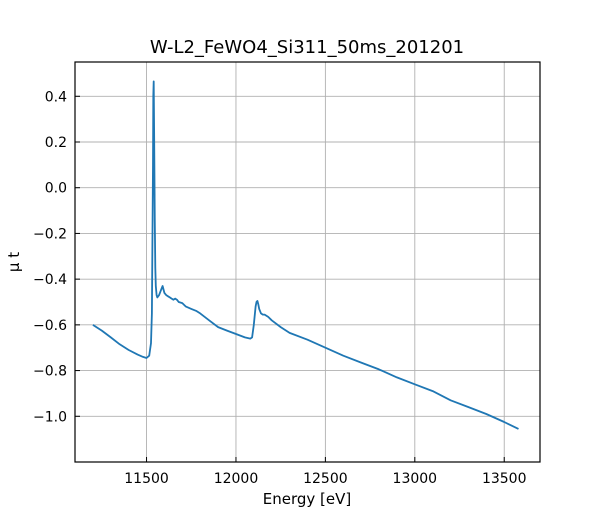 The width and height of the screenshot is (600, 520). Describe the element at coordinates (236, 479) in the screenshot. I see `x-tick-label: 12000` at that location.